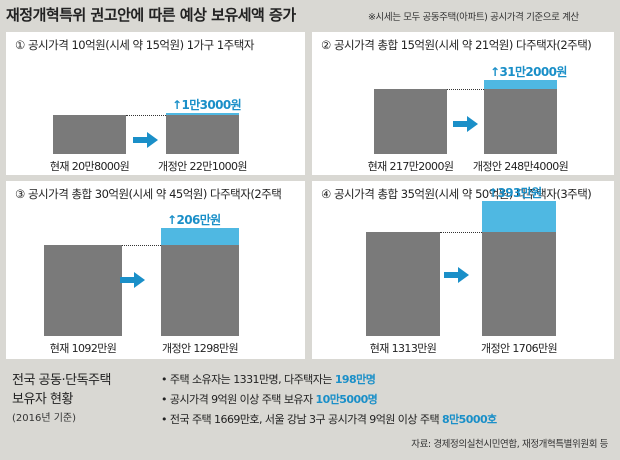  Describe the element at coordinates (403, 348) in the screenshot. I see `bar-label-current: 현재 1313만원` at that location.